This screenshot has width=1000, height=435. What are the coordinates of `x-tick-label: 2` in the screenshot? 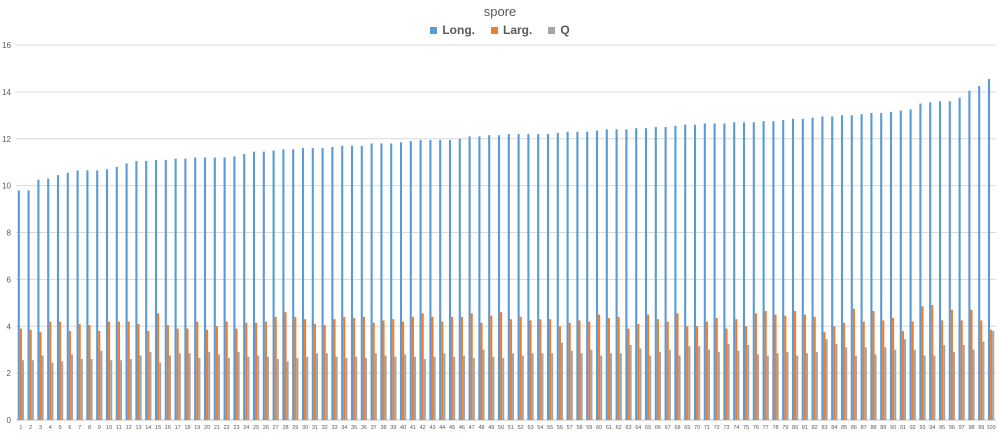 It's located at (30, 428).